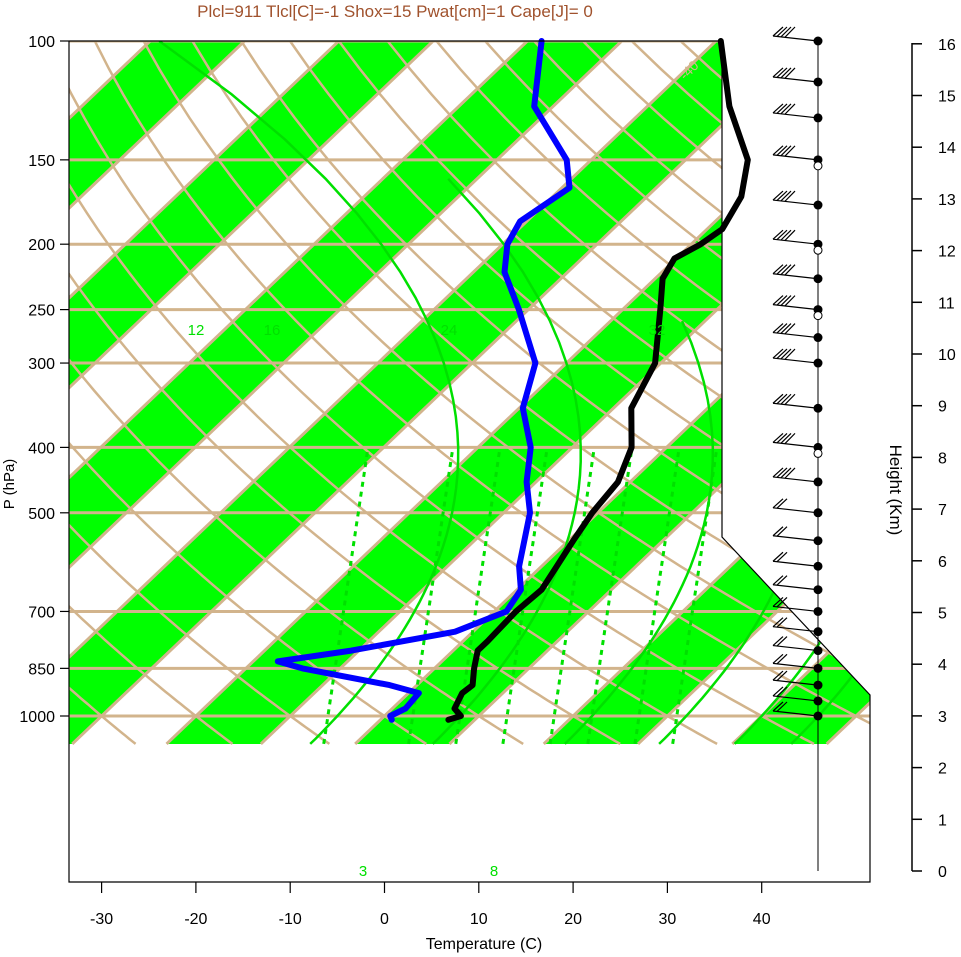 The width and height of the screenshot is (961, 957). I want to click on pressure-tick-label: 150, so click(41, 161).